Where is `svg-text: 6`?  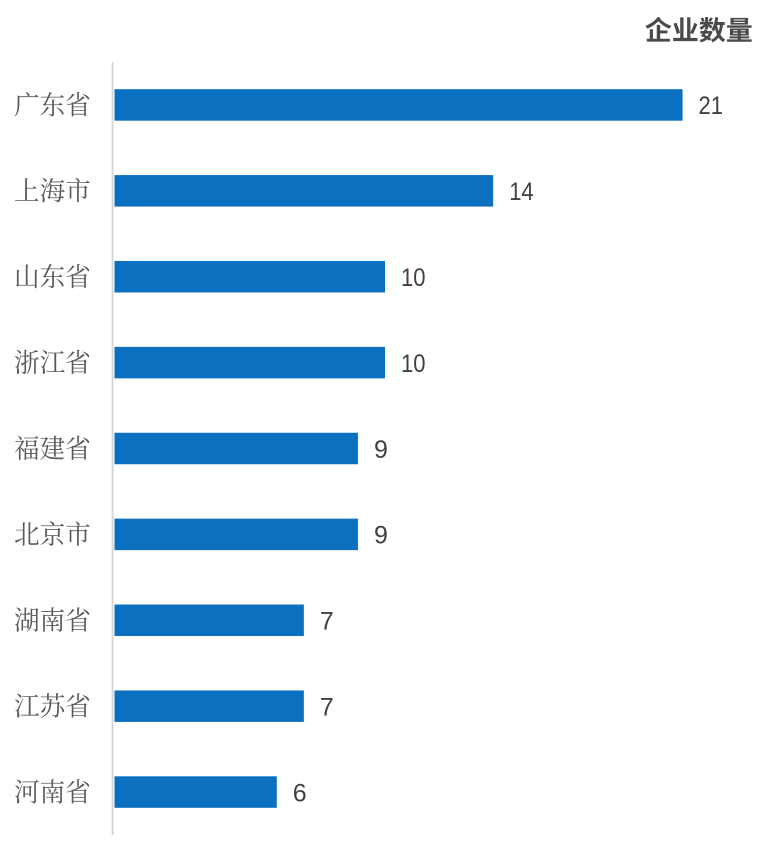
svg-text: 6 is located at coordinates (300, 793).